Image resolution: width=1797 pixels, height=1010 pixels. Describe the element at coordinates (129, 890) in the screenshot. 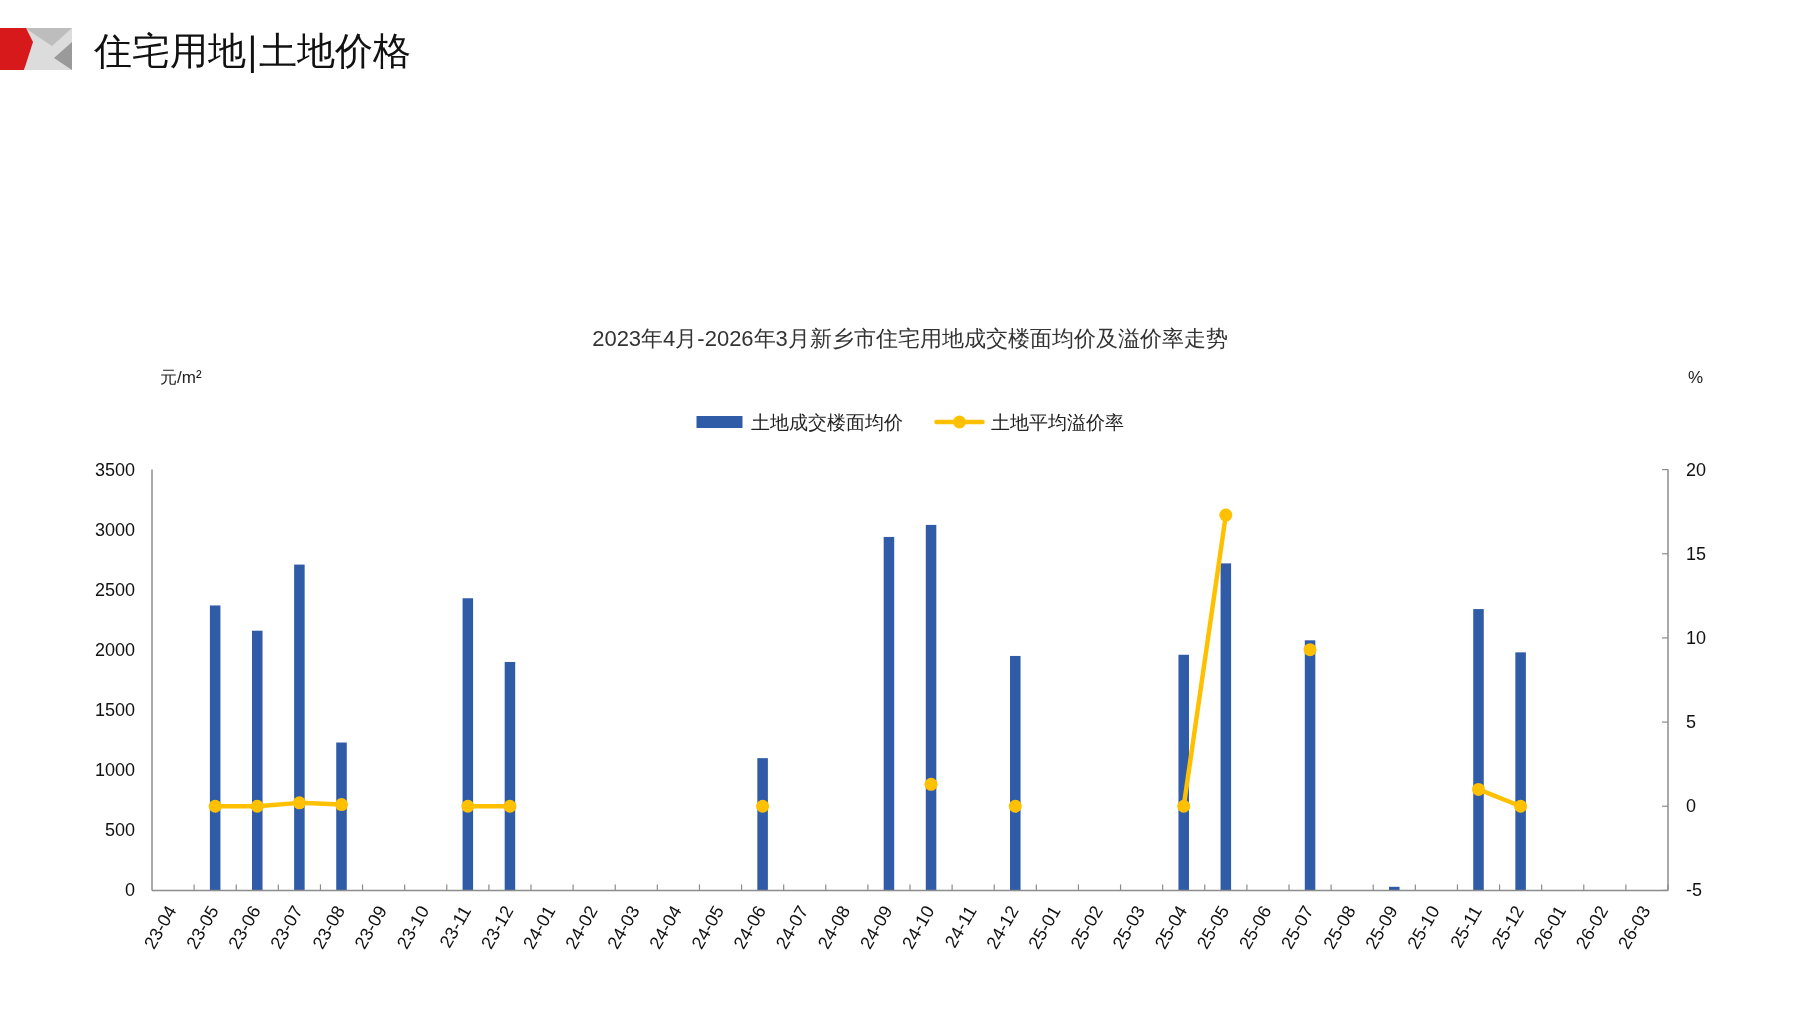

I see `y-tick-label: 0` at that location.